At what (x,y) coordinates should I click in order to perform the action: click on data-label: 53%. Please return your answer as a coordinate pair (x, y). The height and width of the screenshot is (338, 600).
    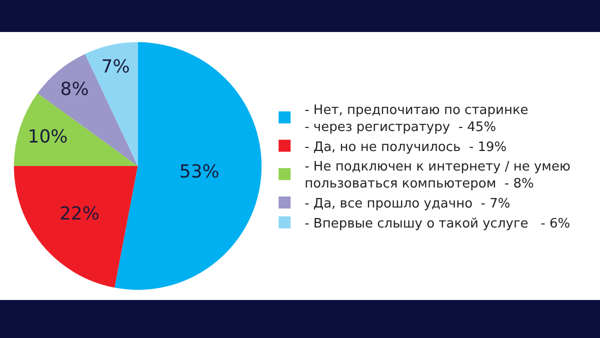
    Looking at the image, I should click on (199, 171).